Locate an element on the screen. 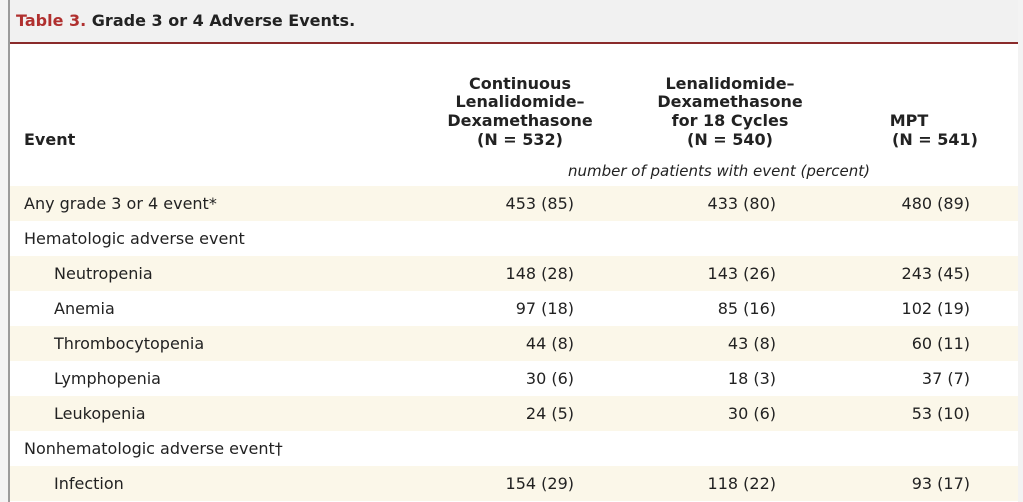 This screenshot has height=502, width=1023. value-cell-c3: 102 (19) is located at coordinates (935, 308).